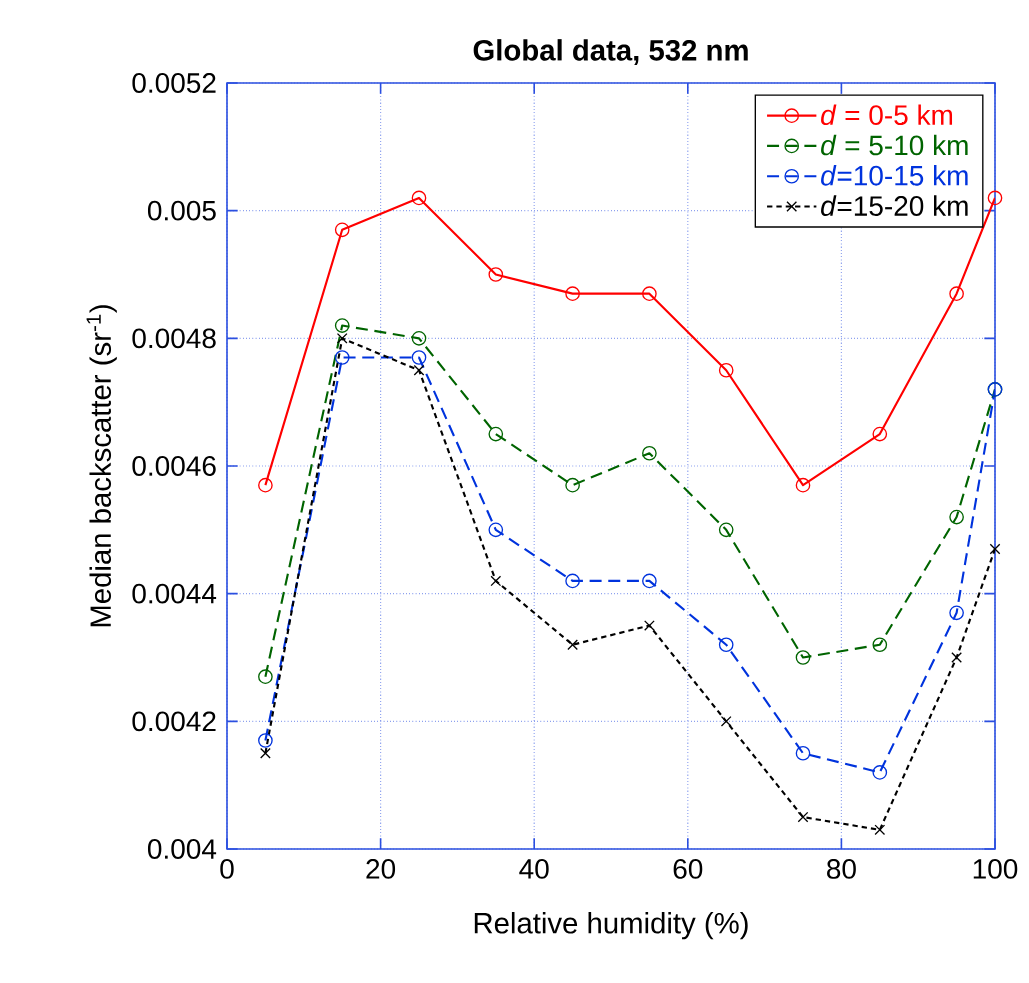  What do you see at coordinates (534, 869) in the screenshot?
I see `x-tick-label: 40` at bounding box center [534, 869].